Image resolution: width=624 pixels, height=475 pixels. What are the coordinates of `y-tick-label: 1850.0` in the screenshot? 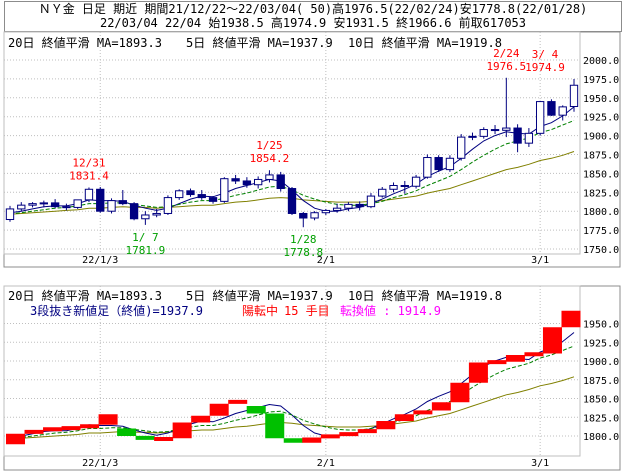 It's located at (601, 400).